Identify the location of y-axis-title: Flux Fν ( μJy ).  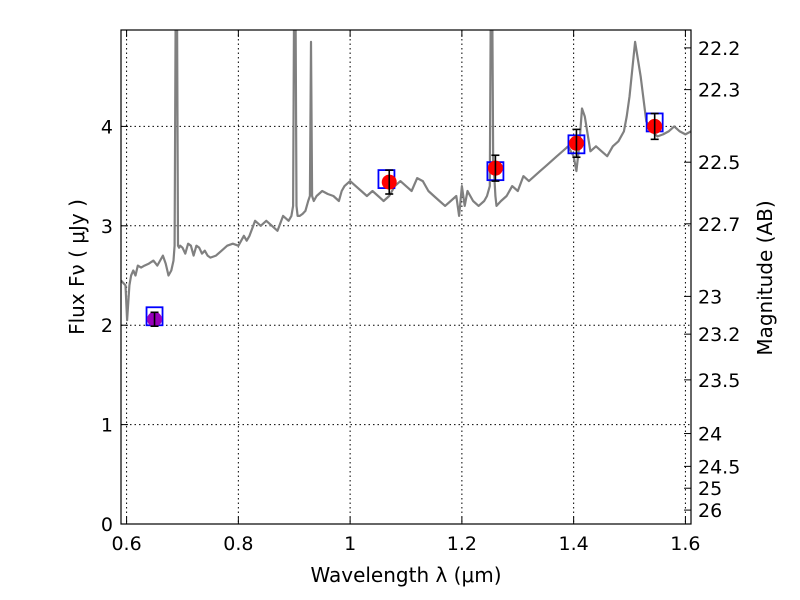
(77, 267).